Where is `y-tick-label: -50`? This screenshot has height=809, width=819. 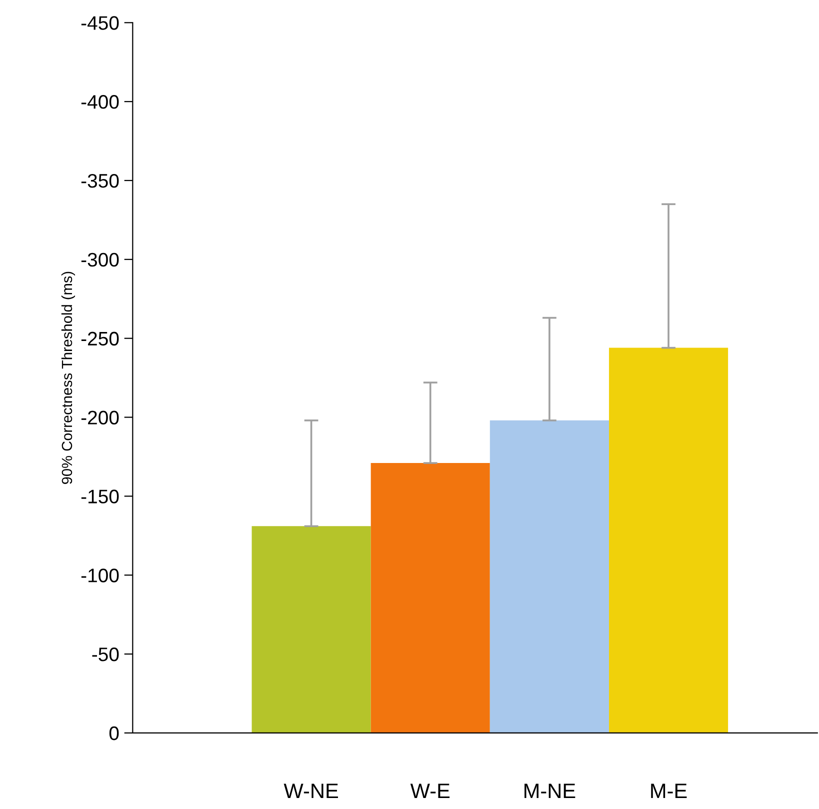
y-tick-label: -50 is located at coordinates (105, 655).